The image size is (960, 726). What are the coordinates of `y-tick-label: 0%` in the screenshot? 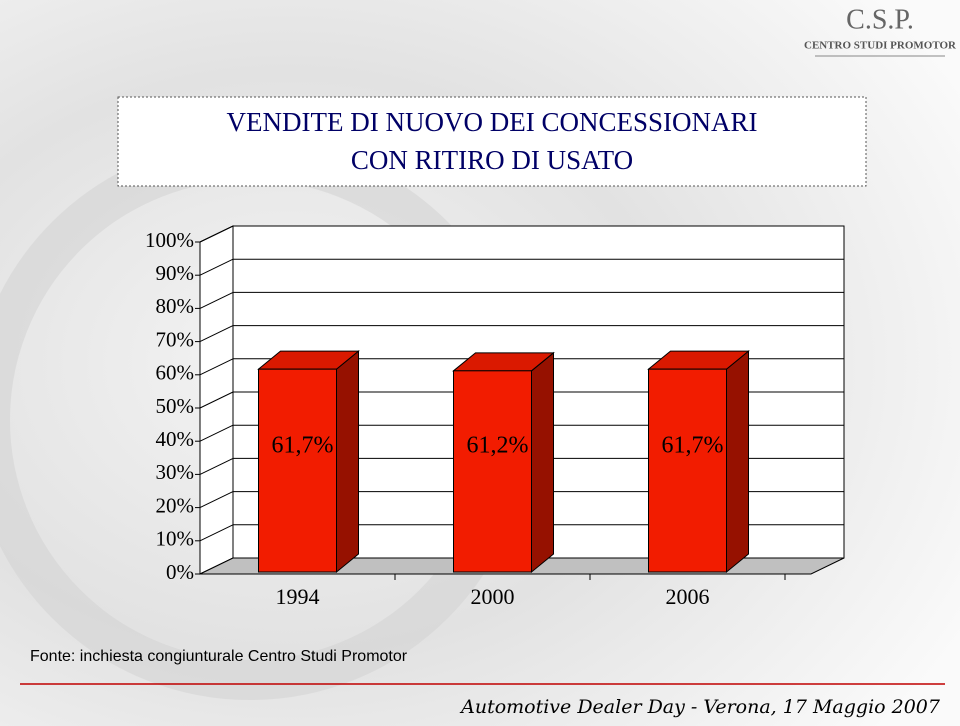 It's located at (180, 572).